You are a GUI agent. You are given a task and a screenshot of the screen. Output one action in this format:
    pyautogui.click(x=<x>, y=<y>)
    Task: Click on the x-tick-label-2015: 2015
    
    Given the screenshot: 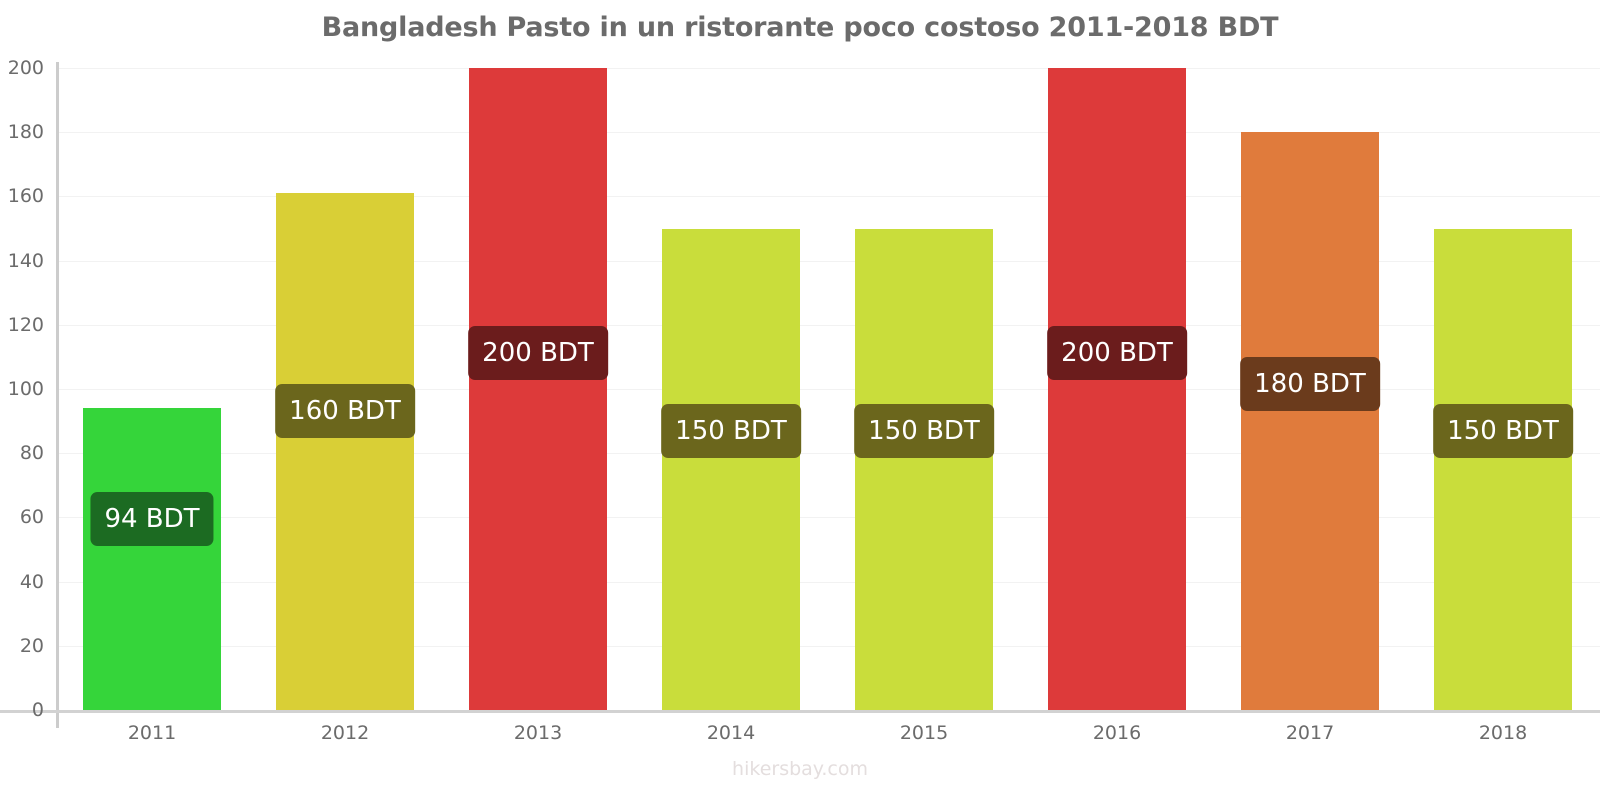 What is the action you would take?
    pyautogui.click(x=924, y=733)
    